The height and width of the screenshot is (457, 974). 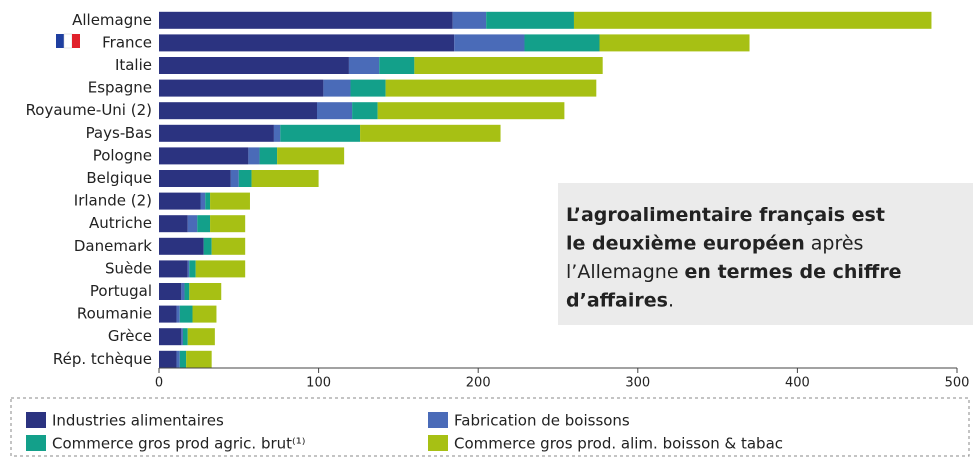 I want to click on annotation-text: d’affaires, so click(x=617, y=300).